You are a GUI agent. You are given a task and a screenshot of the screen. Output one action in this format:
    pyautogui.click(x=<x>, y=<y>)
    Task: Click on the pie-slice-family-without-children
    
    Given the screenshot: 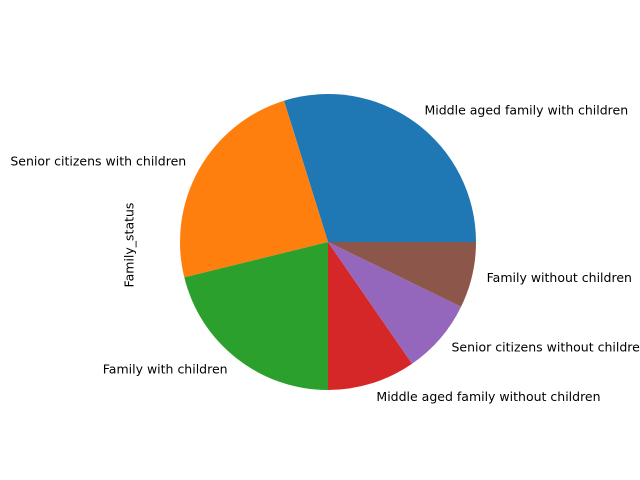 What is the action you would take?
    pyautogui.click(x=402, y=274)
    